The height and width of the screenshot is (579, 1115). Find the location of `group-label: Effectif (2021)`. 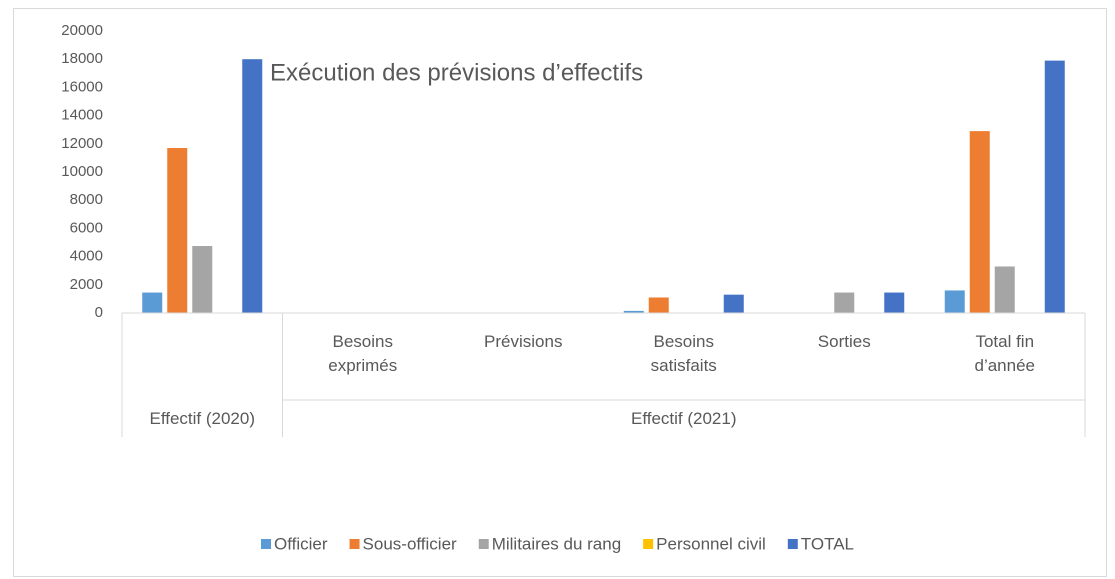

group-label: Effectif (2021) is located at coordinates (683, 418).